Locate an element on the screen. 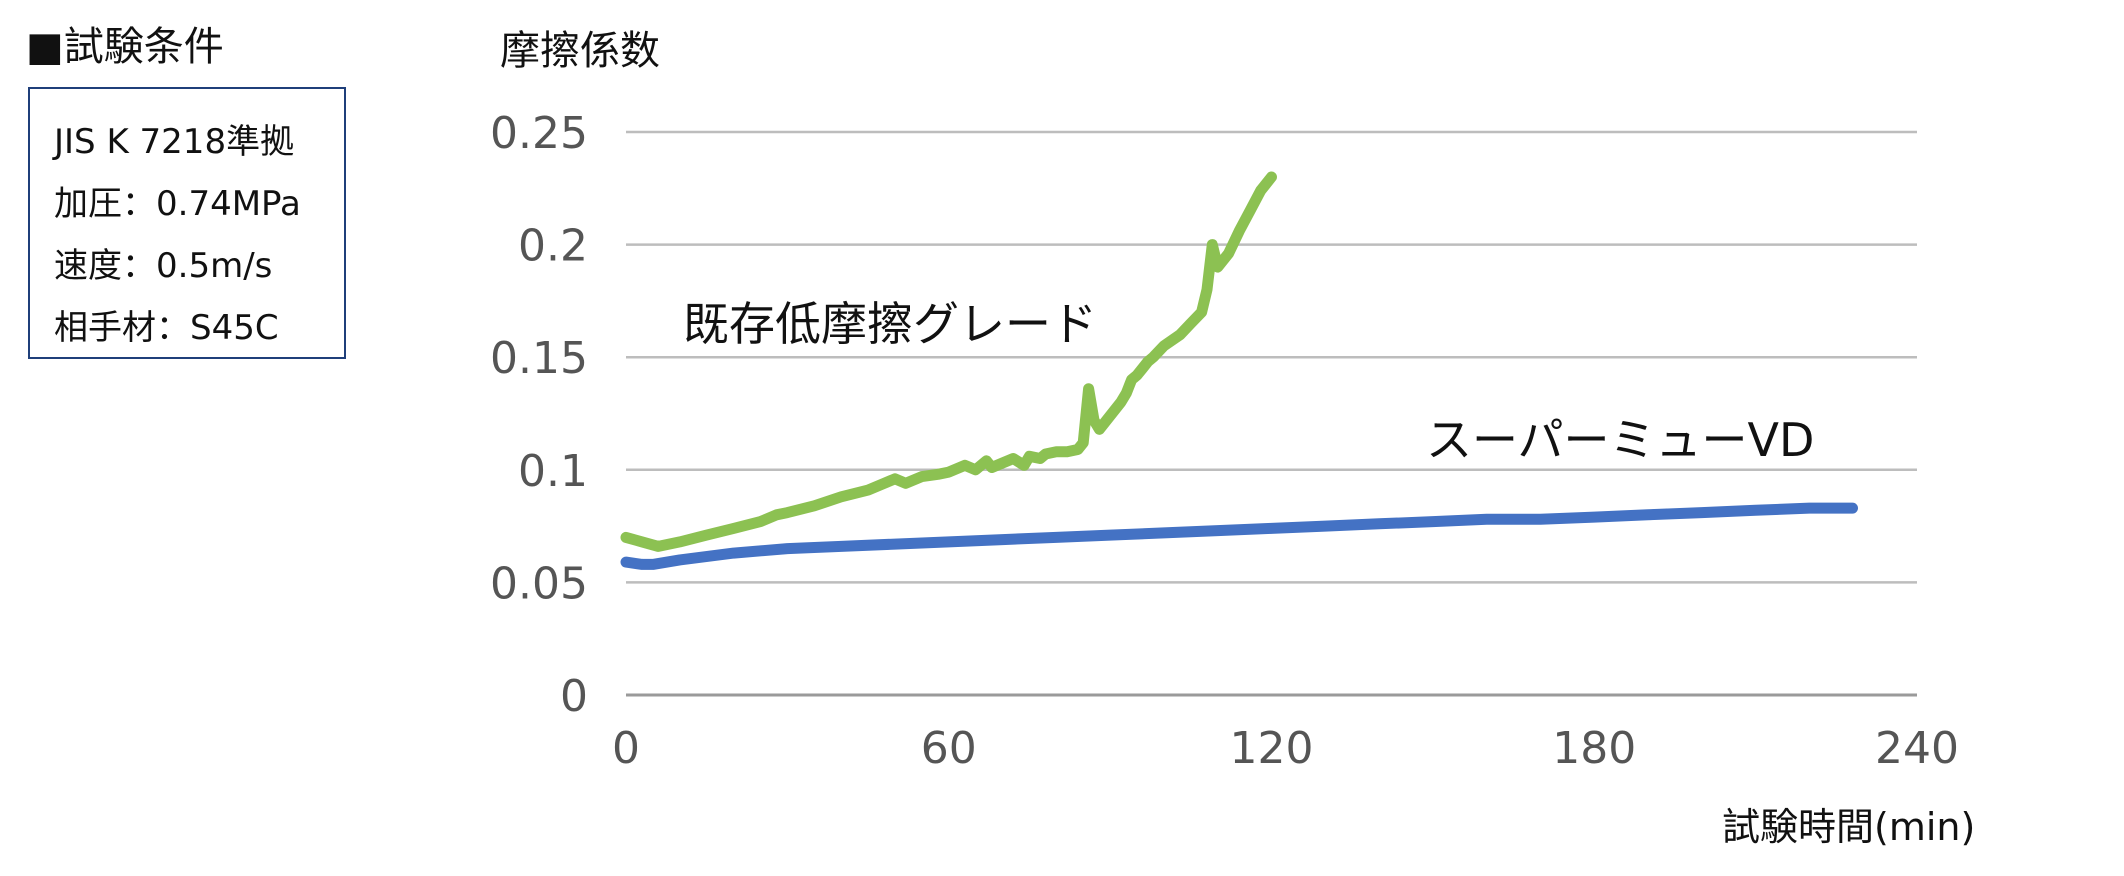  y-tick-label: 0.1 is located at coordinates (553, 471).